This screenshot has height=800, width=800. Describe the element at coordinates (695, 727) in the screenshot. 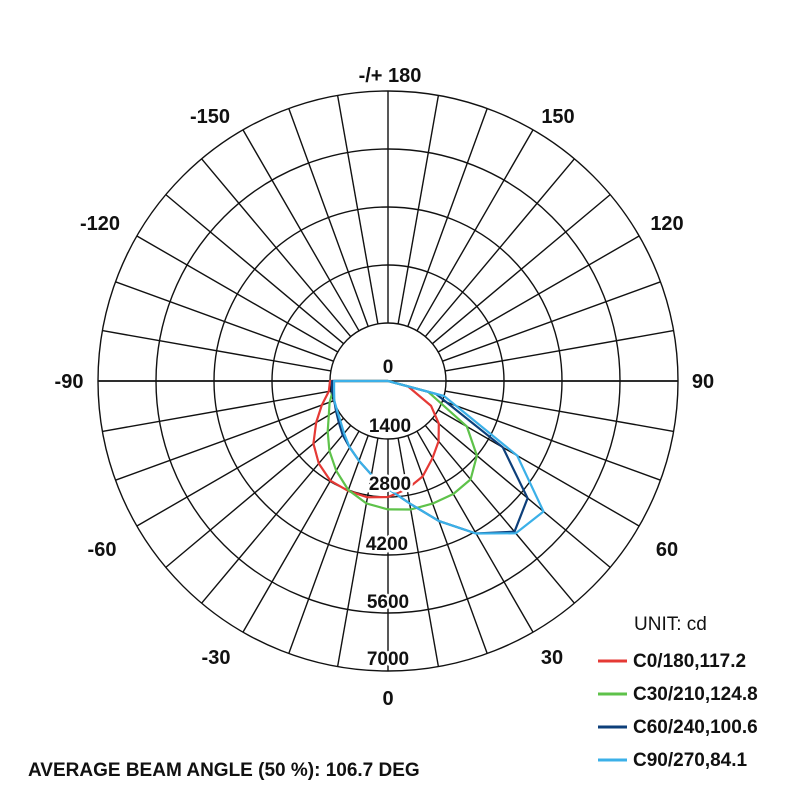

I see `legend-entry: C60/240,100.6` at that location.